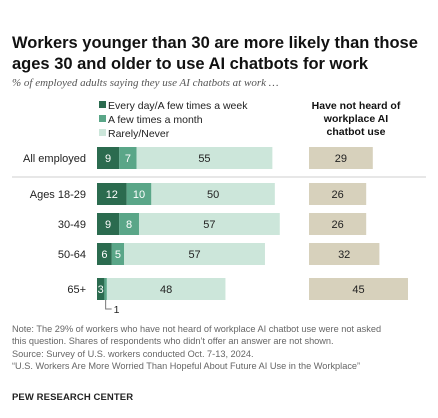  I want to click on data-label-1-1: 9, so click(108, 159).